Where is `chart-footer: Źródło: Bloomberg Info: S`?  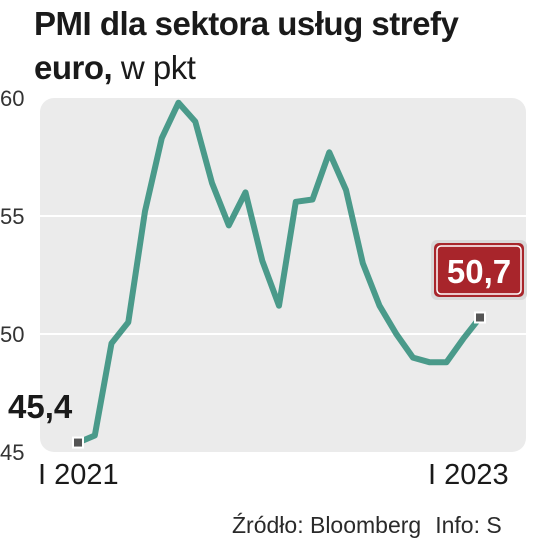
chart-footer: Źródło: Bloomberg Info: S is located at coordinates (367, 525).